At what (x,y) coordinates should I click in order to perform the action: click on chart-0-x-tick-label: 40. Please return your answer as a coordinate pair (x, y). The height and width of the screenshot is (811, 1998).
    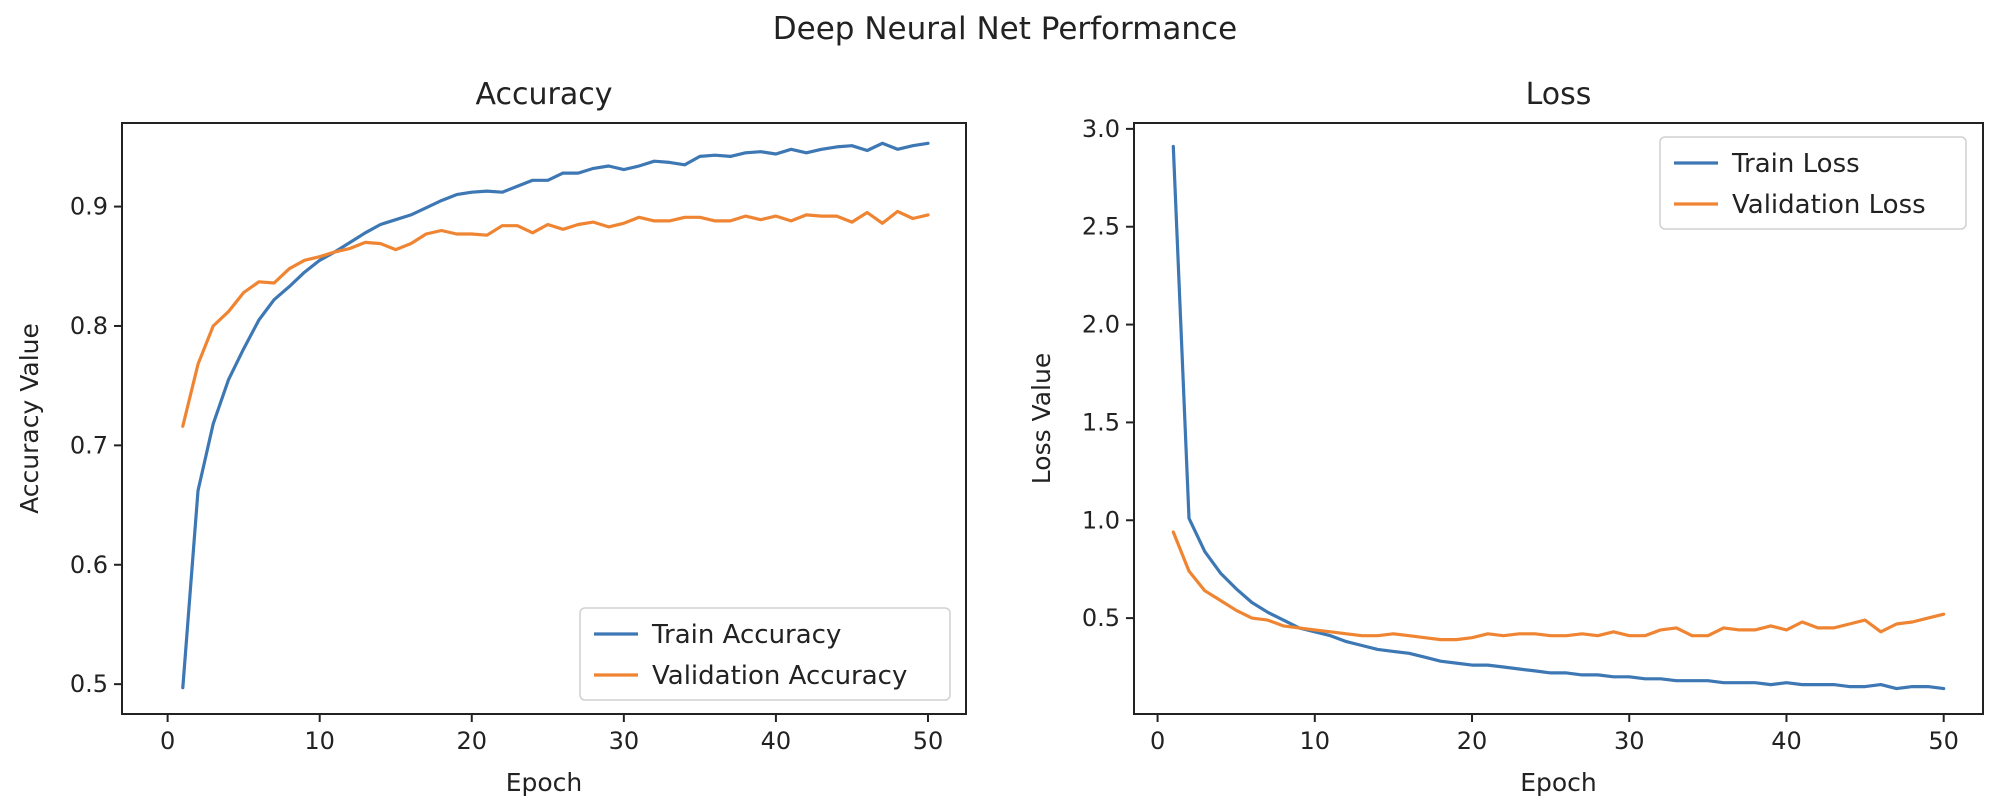
    Looking at the image, I should click on (776, 741).